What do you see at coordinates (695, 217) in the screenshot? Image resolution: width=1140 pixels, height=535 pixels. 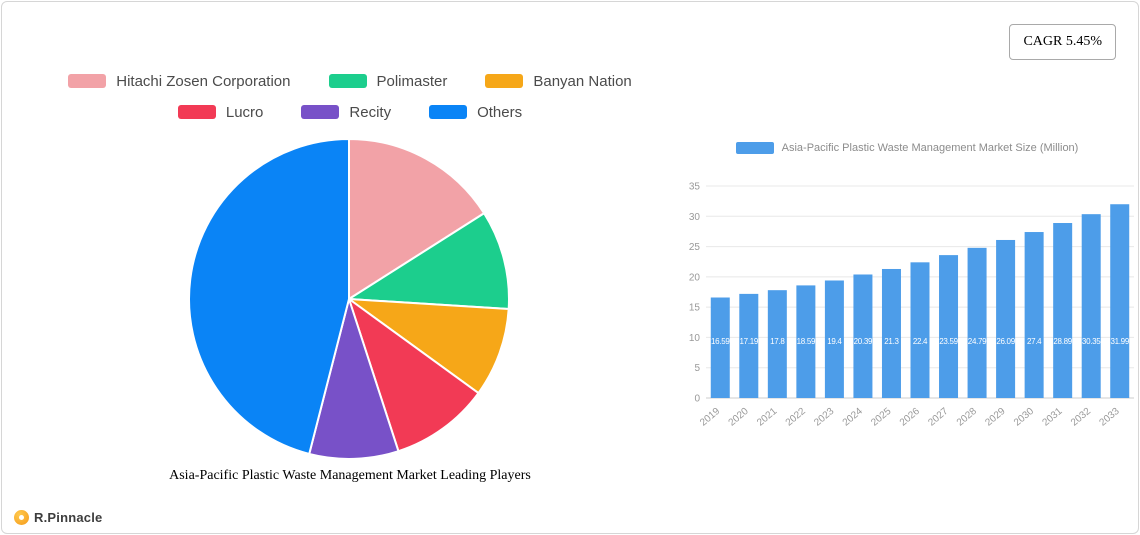 I see `y-axis-tick-label: 30` at bounding box center [695, 217].